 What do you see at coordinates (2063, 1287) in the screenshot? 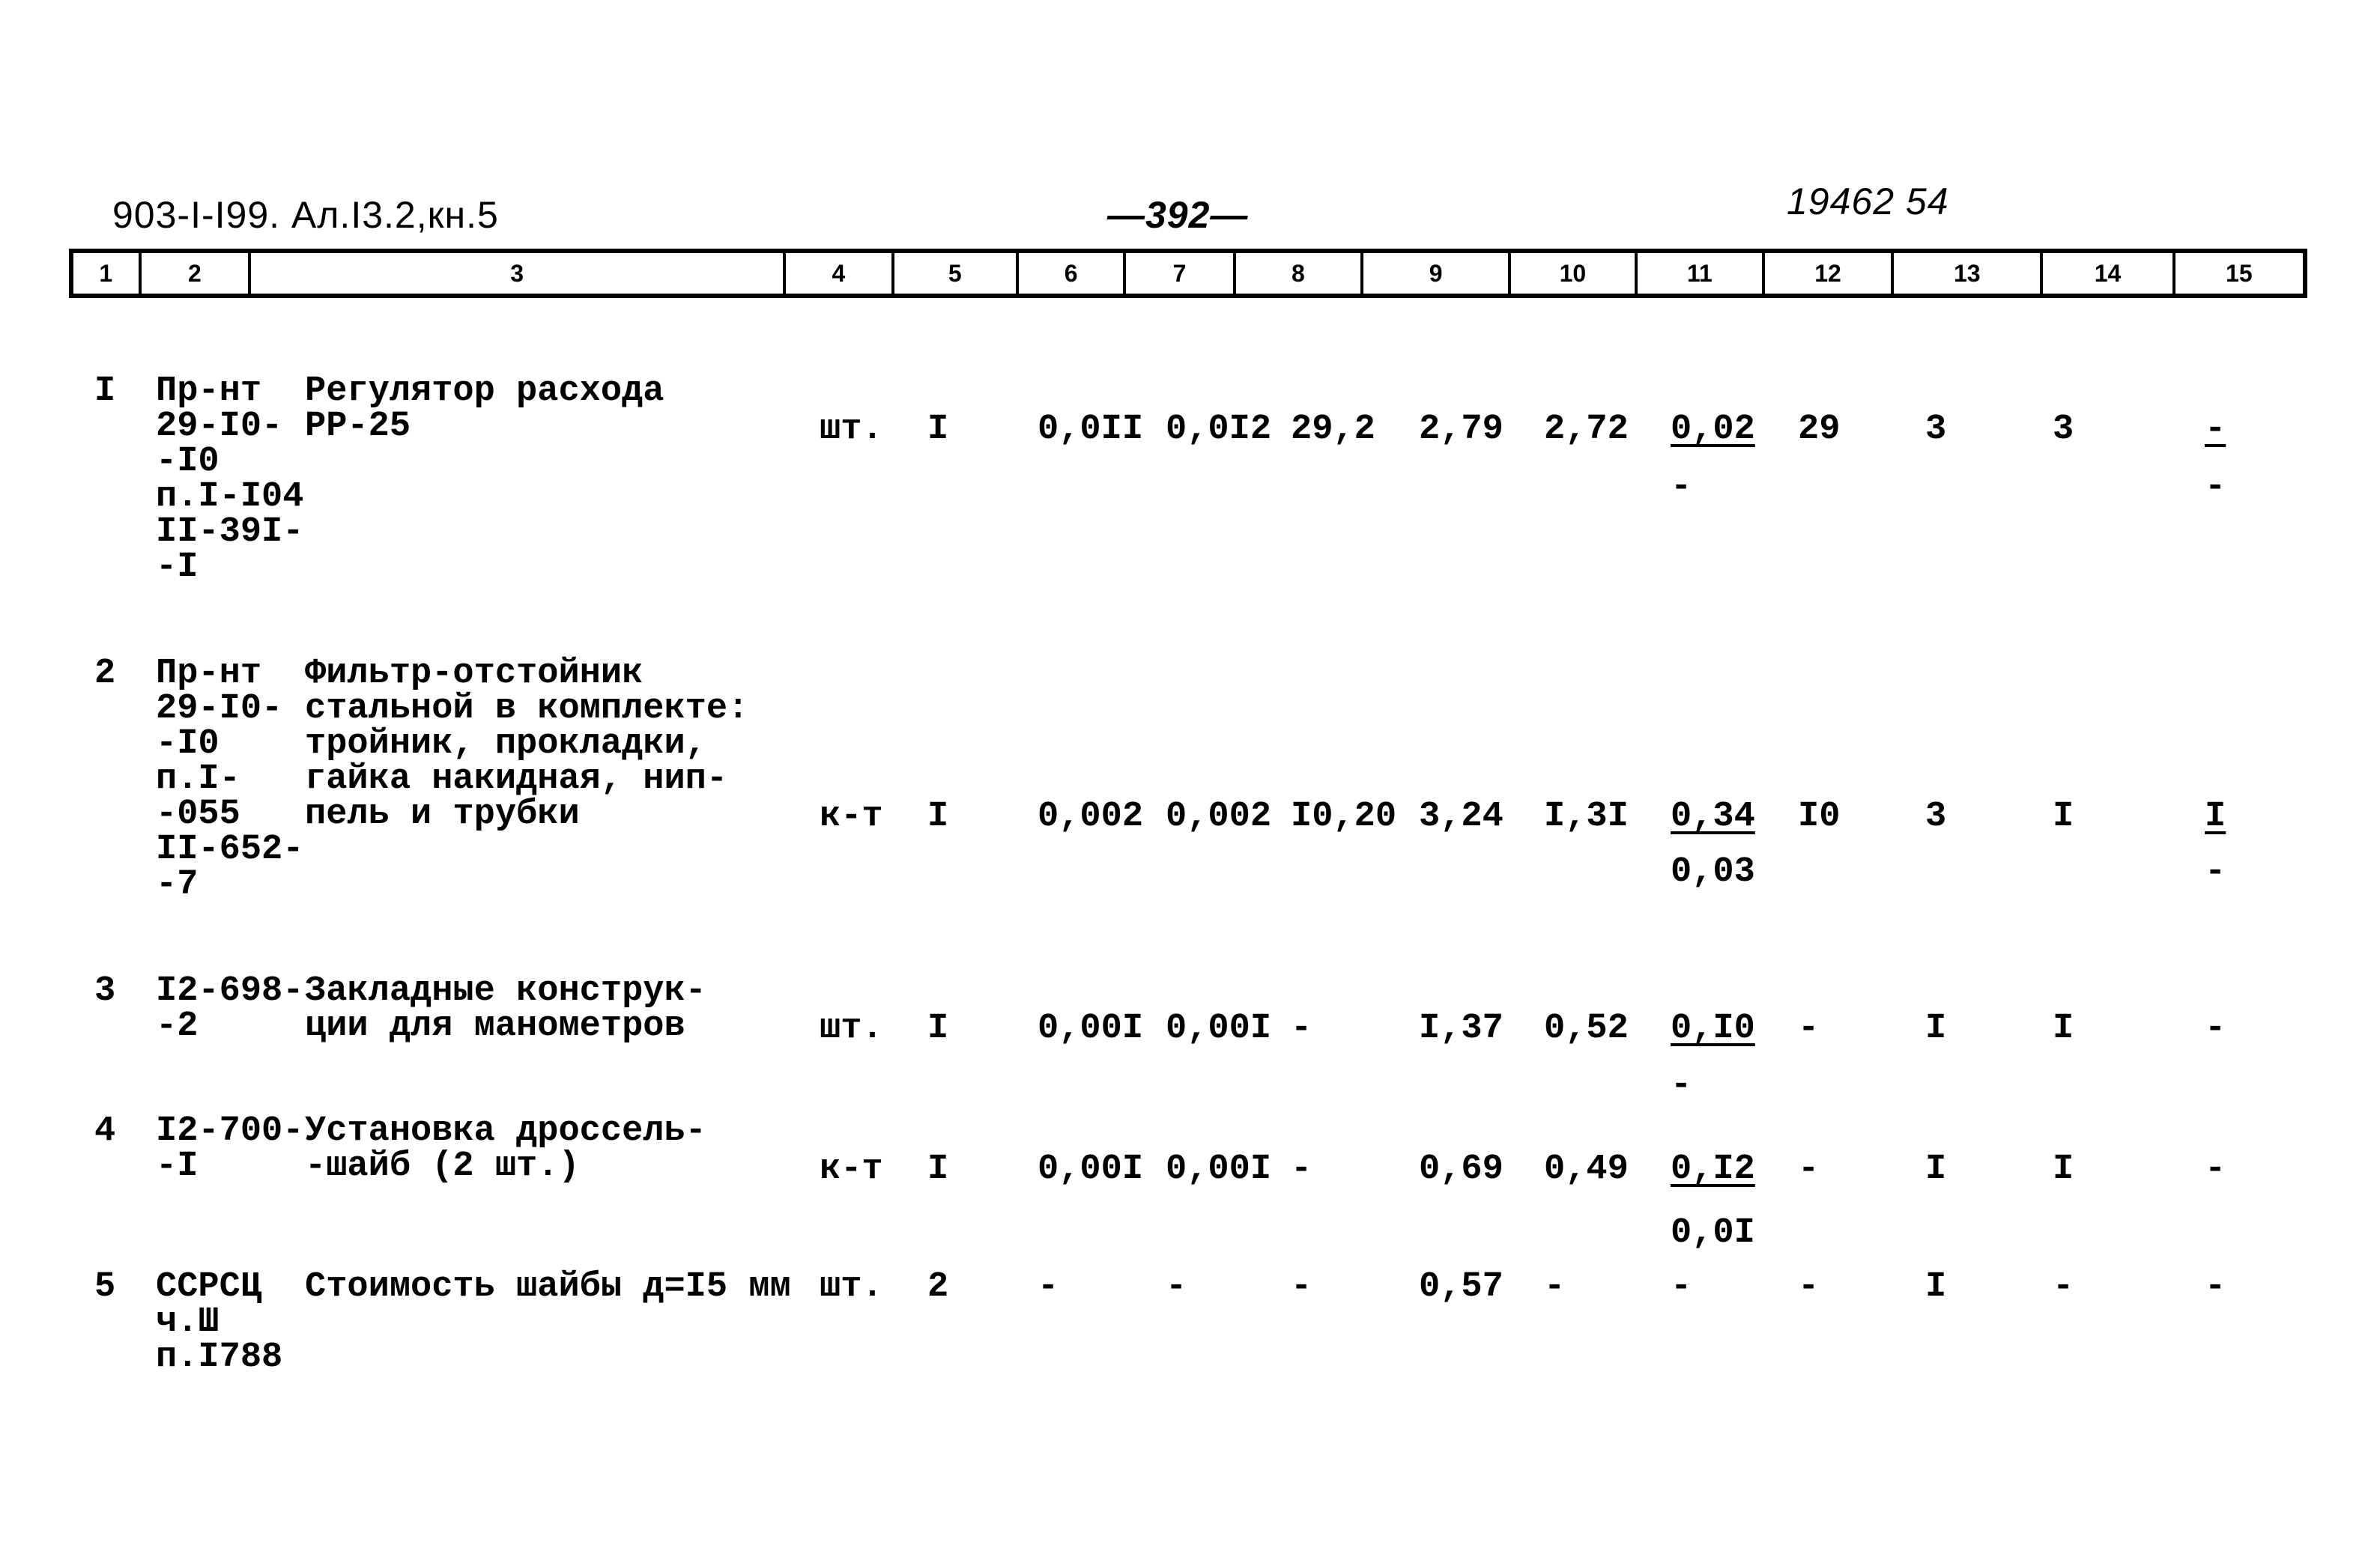
I see `cell-col-c14: -` at bounding box center [2063, 1287].